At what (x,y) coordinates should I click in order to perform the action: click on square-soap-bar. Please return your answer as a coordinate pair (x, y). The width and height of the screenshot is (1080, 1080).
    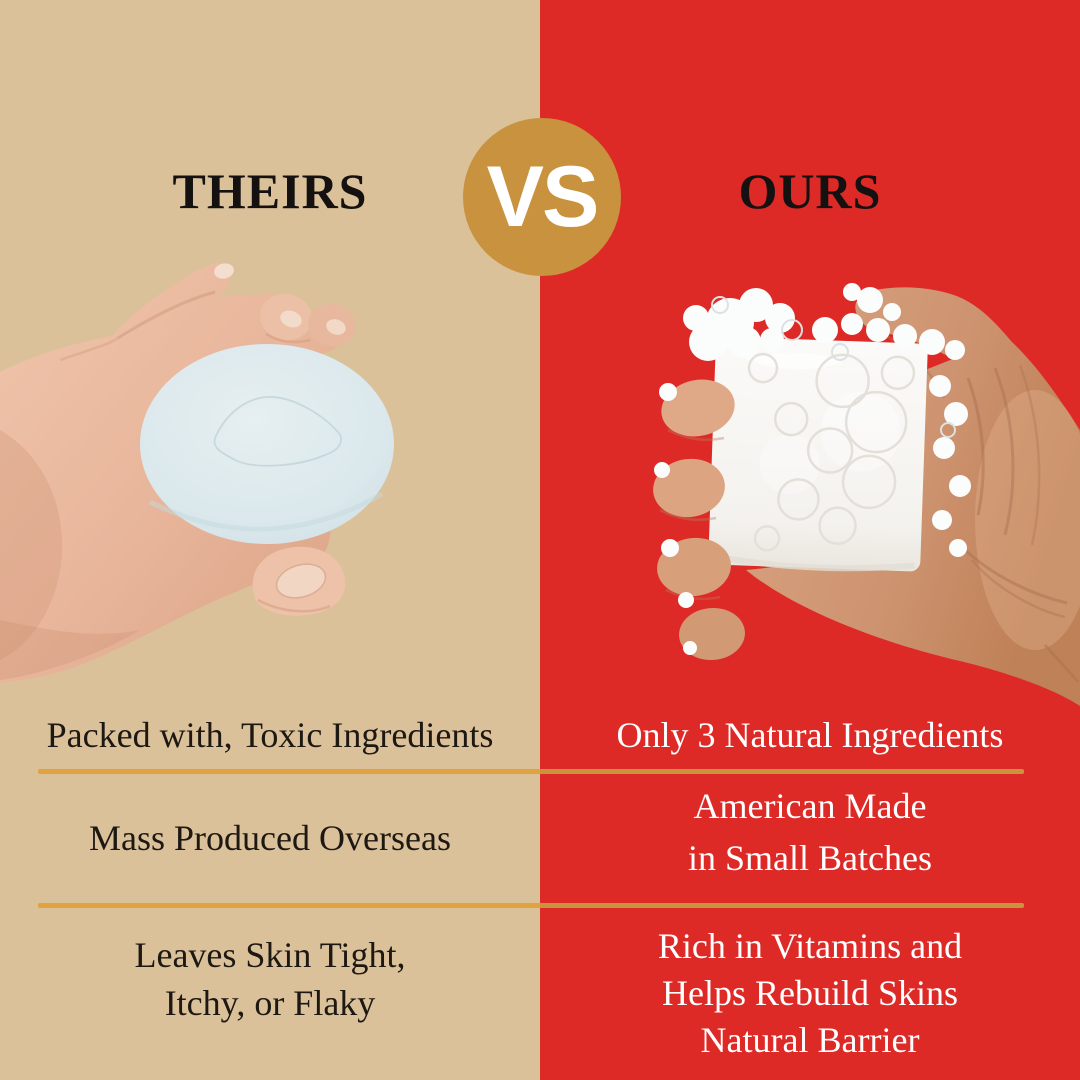
    Looking at the image, I should click on (818, 454).